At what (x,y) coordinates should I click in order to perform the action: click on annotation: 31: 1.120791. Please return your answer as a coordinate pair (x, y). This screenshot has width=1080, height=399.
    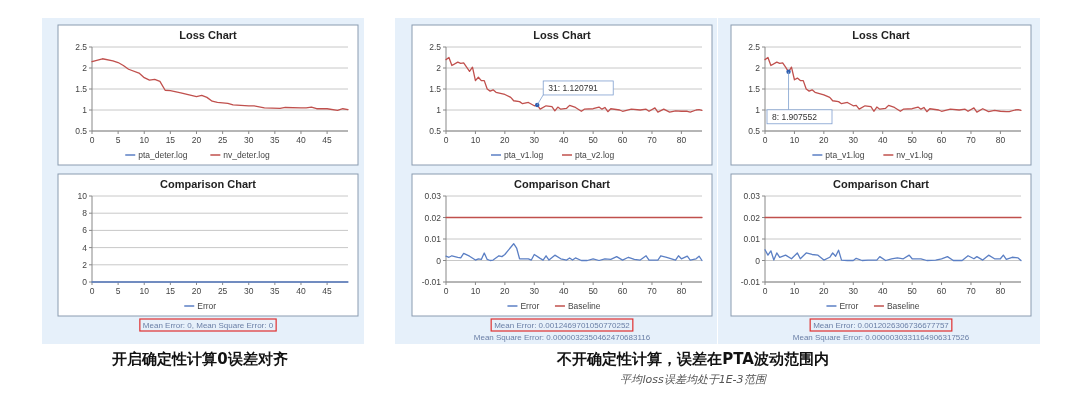
    Looking at the image, I should click on (573, 87).